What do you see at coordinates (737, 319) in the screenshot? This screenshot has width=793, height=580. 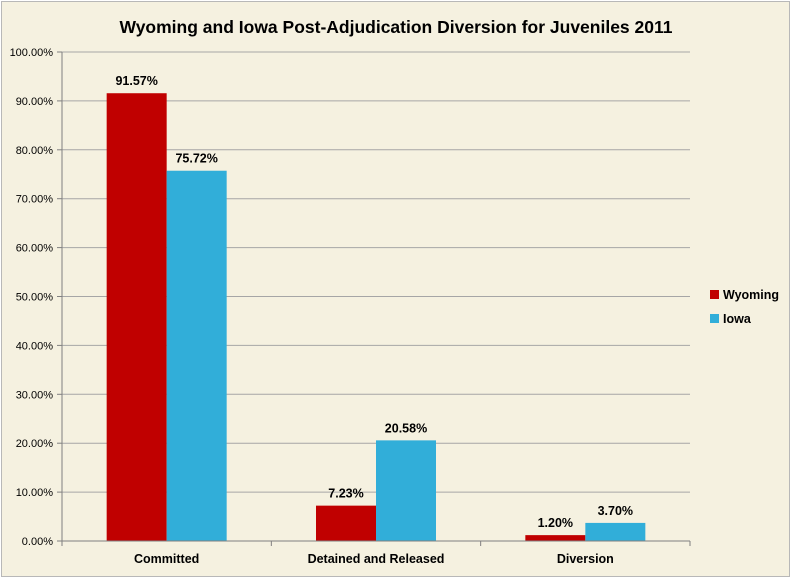 I see `legend-label-iowa: Iowa` at bounding box center [737, 319].